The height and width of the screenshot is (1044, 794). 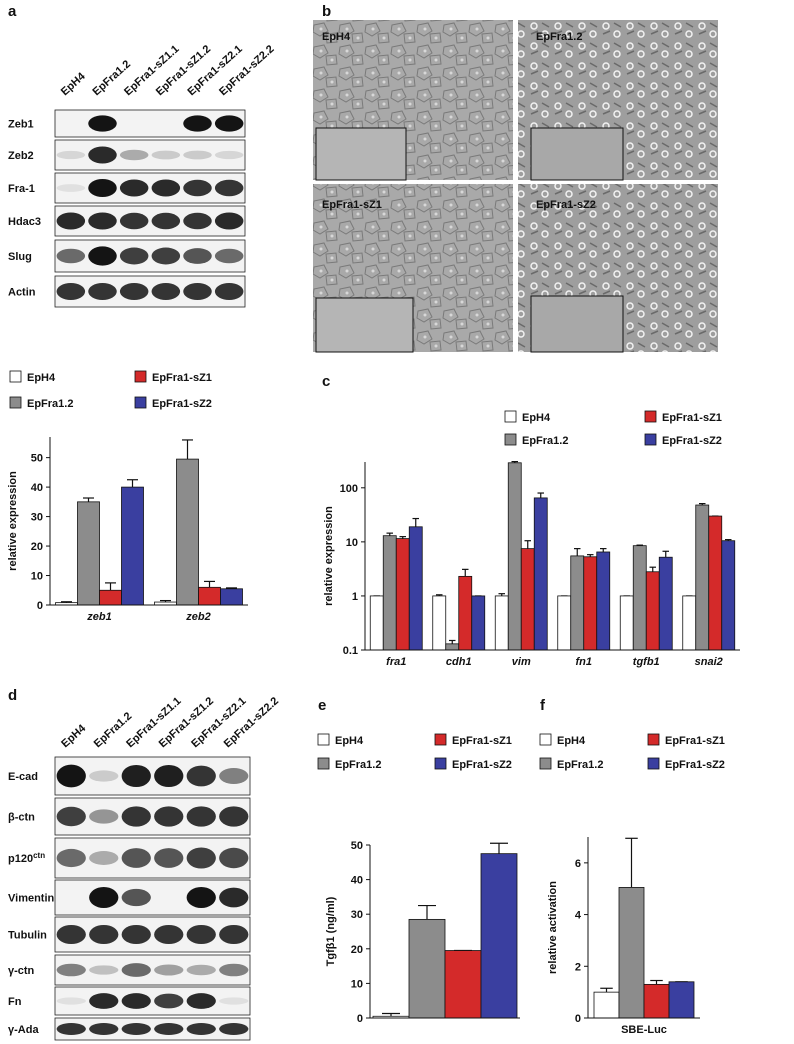 I want to click on inset, so click(x=577, y=154).